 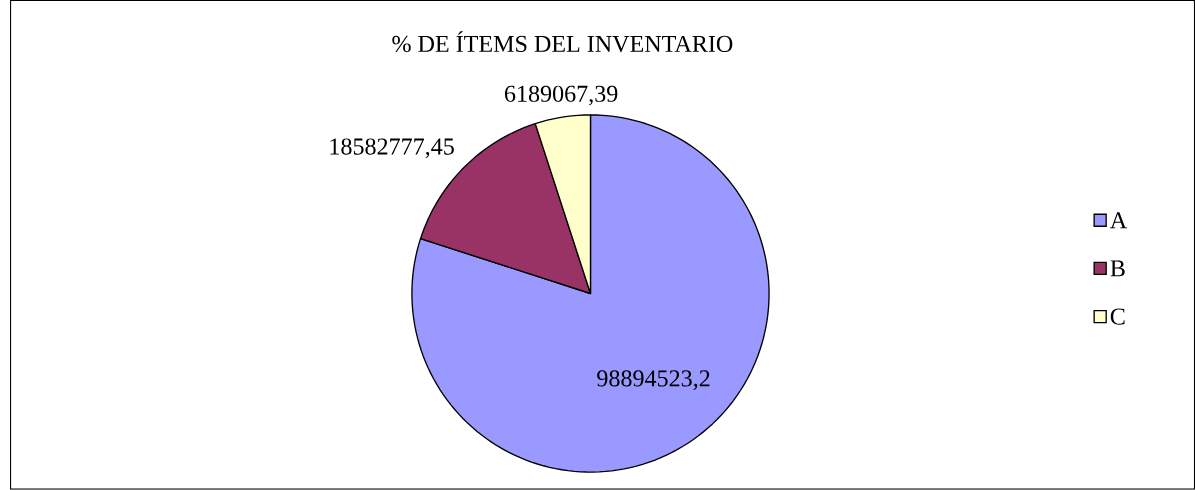 I want to click on data-label: 98894523,2, so click(x=653, y=380).